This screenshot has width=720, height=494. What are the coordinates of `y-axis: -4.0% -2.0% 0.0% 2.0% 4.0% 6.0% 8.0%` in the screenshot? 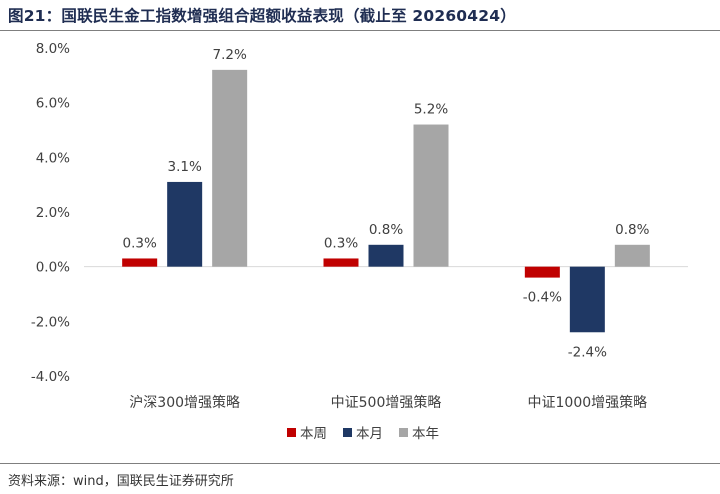 It's located at (50, 213).